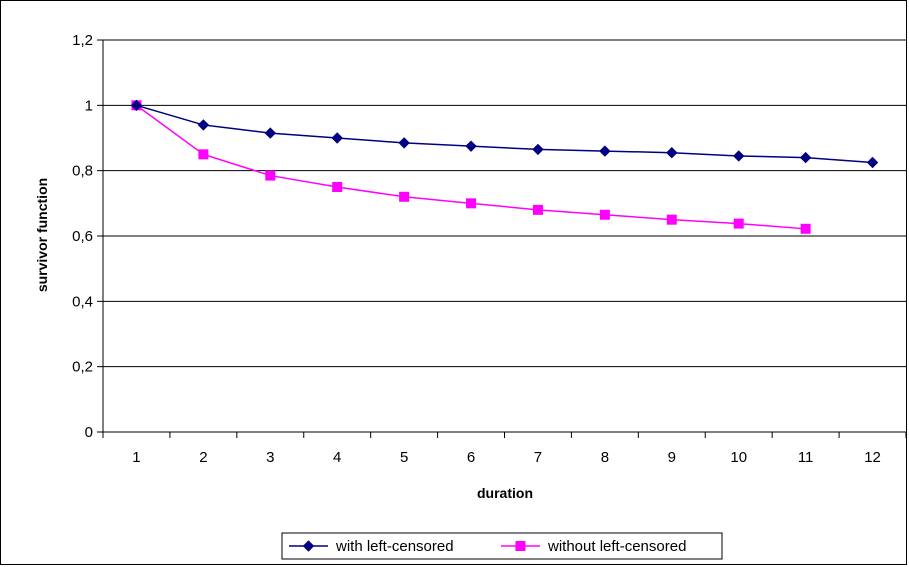 Image resolution: width=909 pixels, height=567 pixels. I want to click on x-tick-label: 11, so click(806, 457).